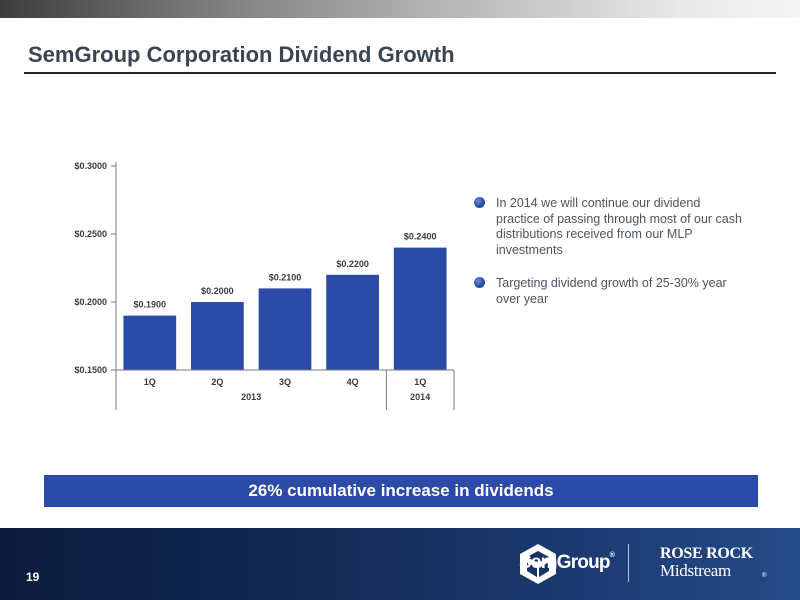 The image size is (800, 600). I want to click on x-group-label: 2014, so click(420, 397).